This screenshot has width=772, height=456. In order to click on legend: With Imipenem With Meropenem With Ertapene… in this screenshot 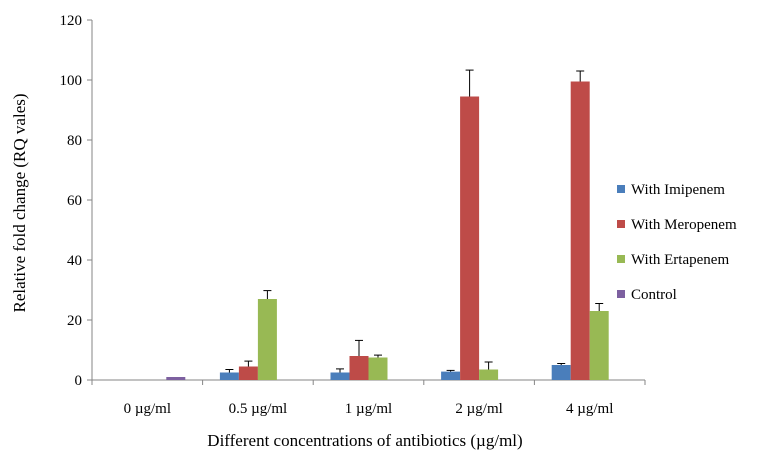, I will do `click(677, 242)`.